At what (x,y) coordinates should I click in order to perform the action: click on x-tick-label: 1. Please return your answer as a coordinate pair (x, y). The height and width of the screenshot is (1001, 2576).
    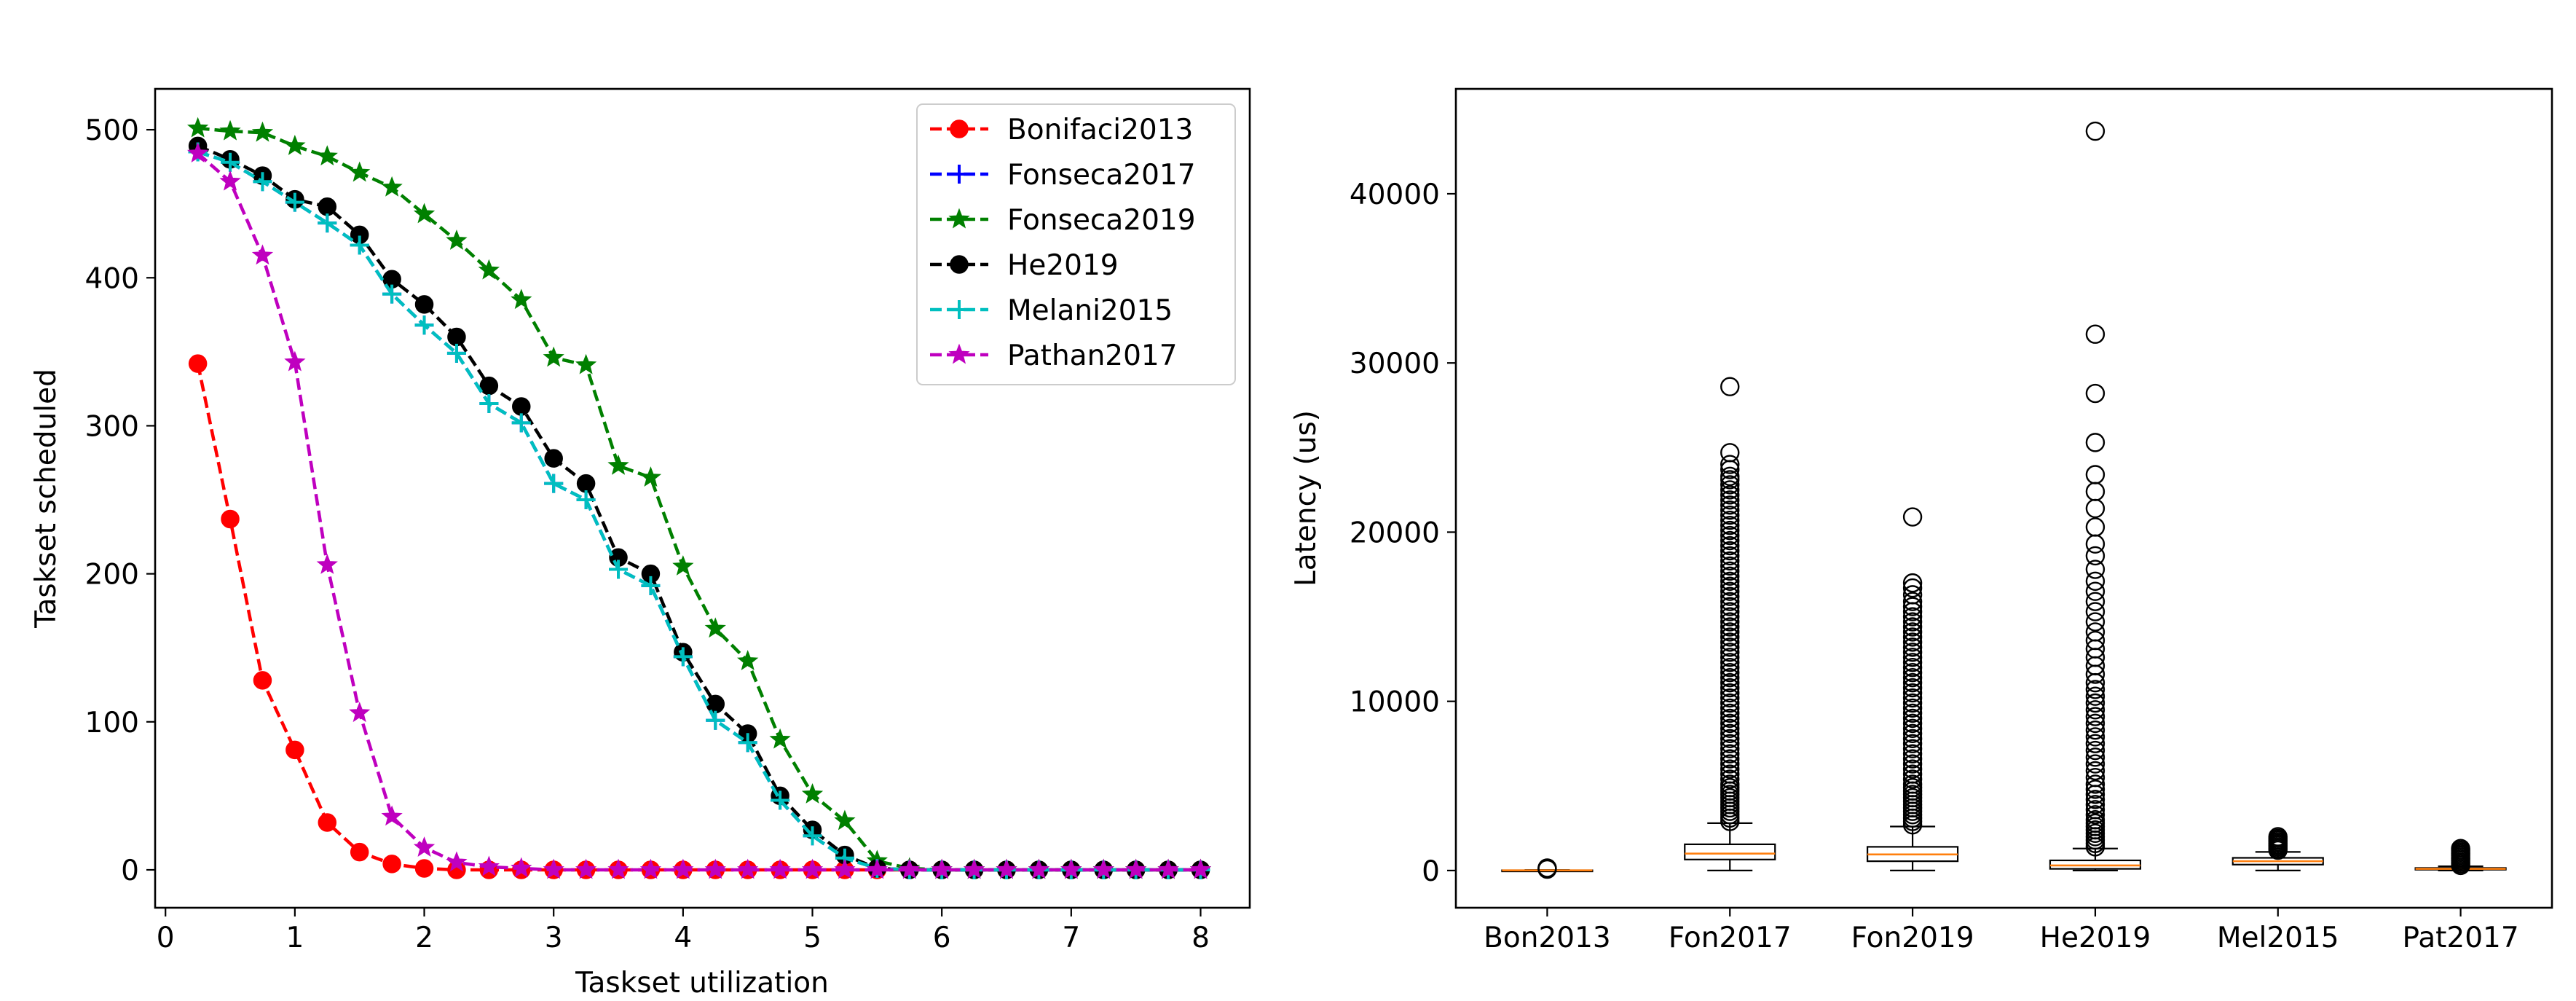
    Looking at the image, I should click on (294, 938).